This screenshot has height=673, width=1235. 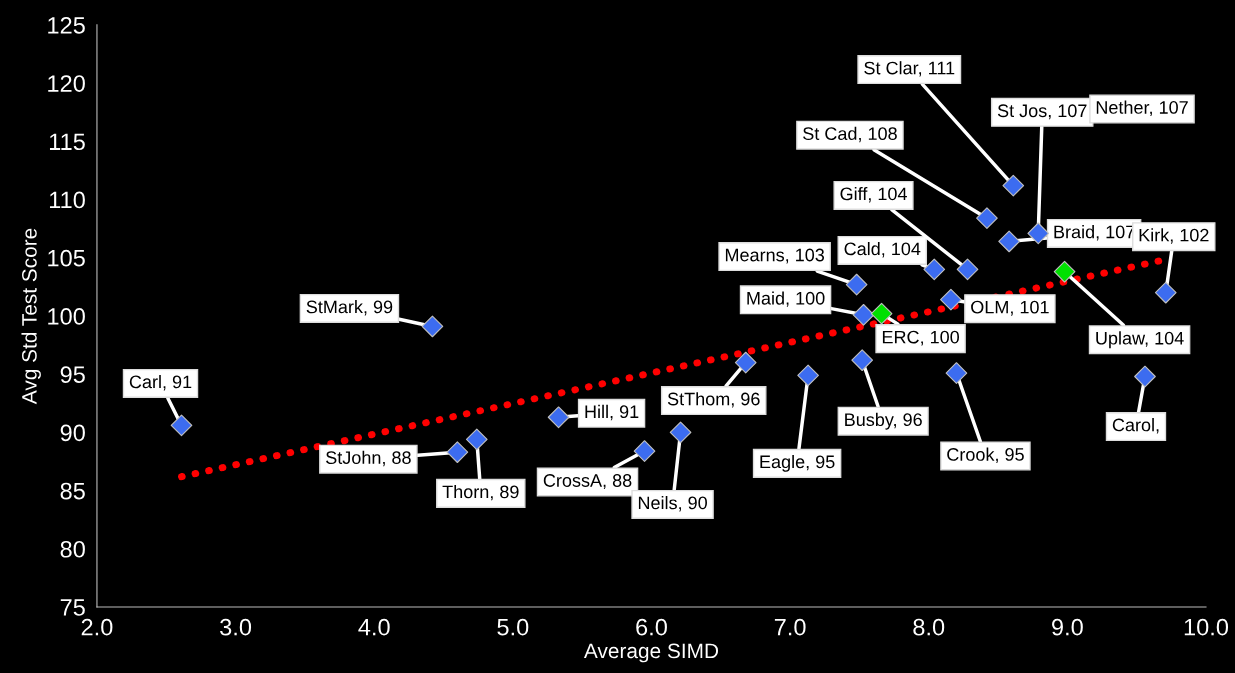 I want to click on y-tick-label: 100, so click(x=66, y=316).